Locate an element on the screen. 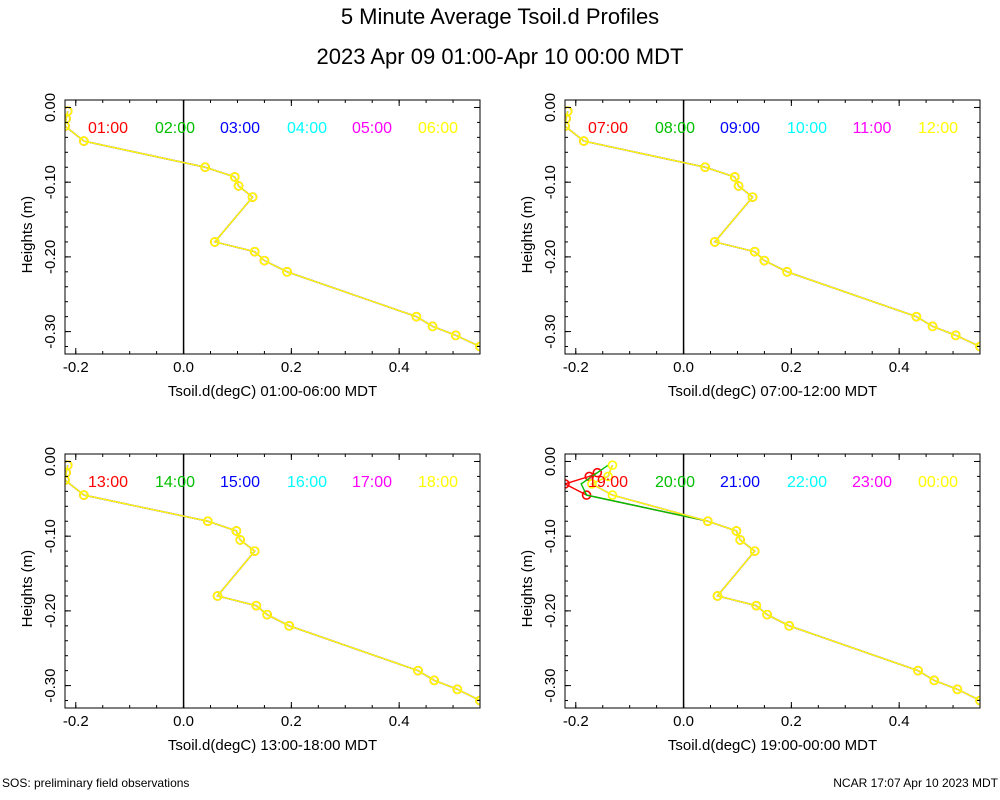  legend-label-00:00: 00:00 is located at coordinates (938, 482).